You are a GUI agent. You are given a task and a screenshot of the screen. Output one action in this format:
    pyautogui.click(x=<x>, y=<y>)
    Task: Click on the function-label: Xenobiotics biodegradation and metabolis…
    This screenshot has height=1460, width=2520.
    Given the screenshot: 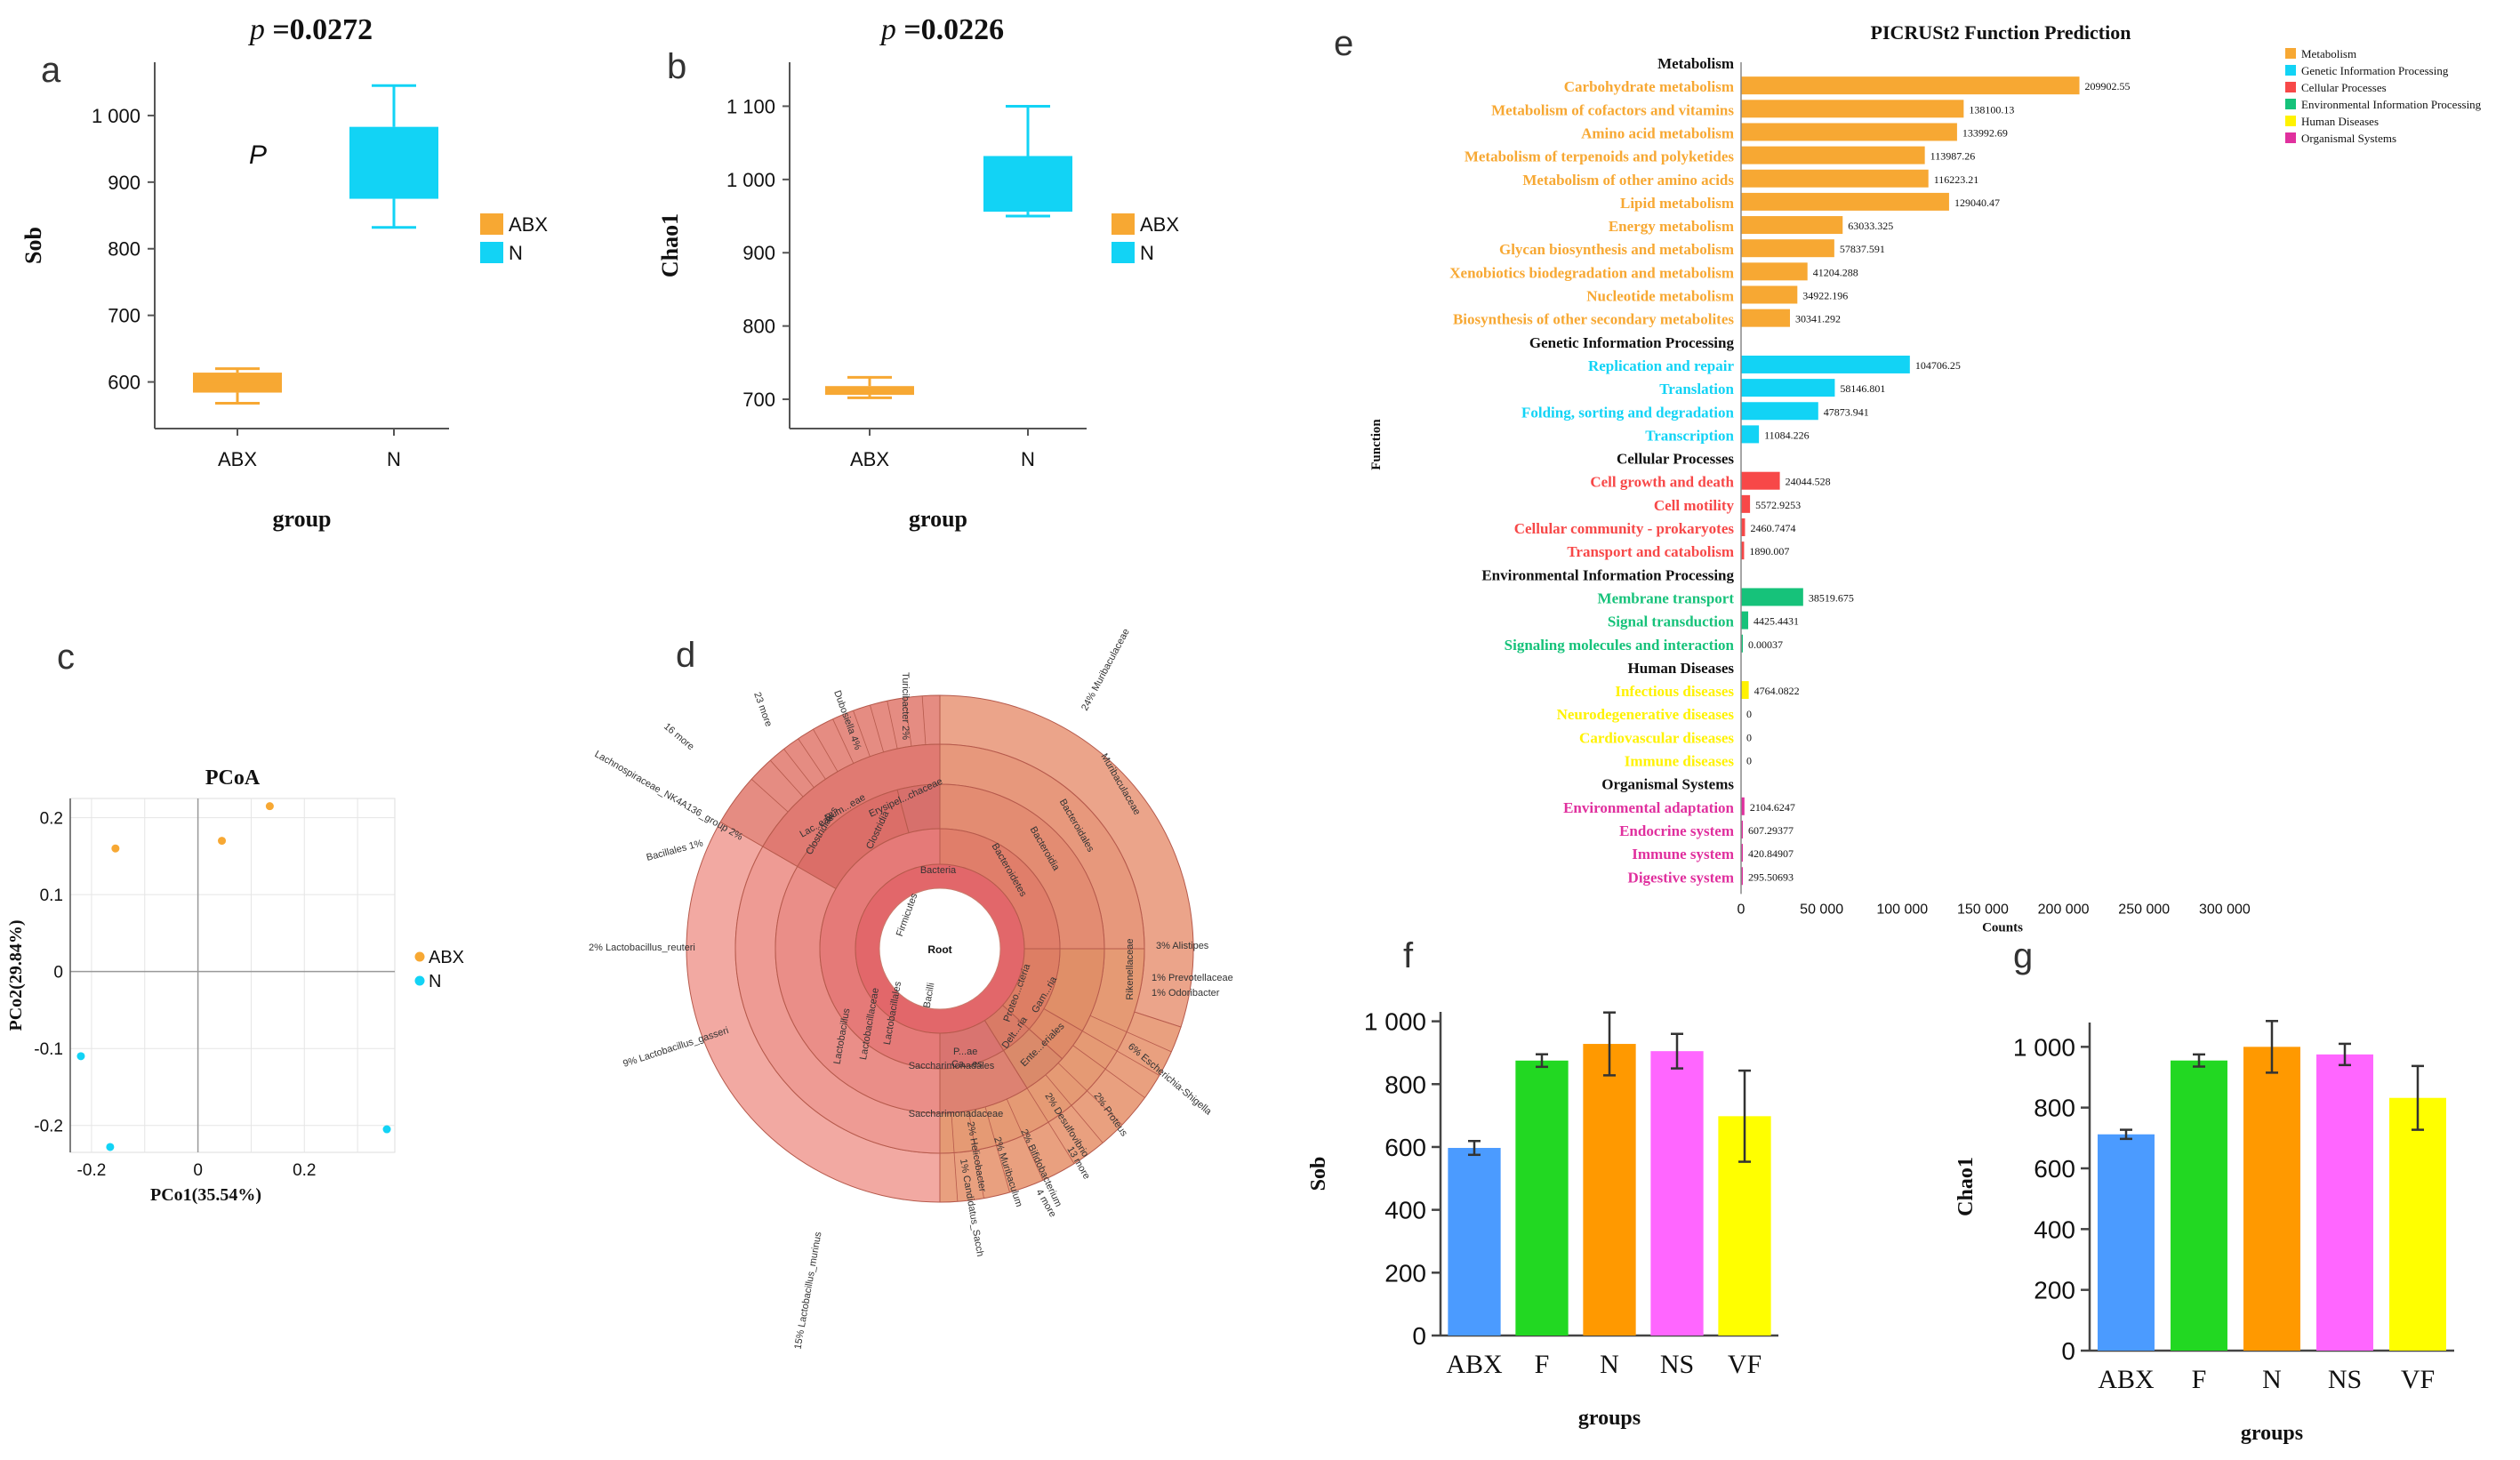 What is the action you would take?
    pyautogui.click(x=1592, y=273)
    